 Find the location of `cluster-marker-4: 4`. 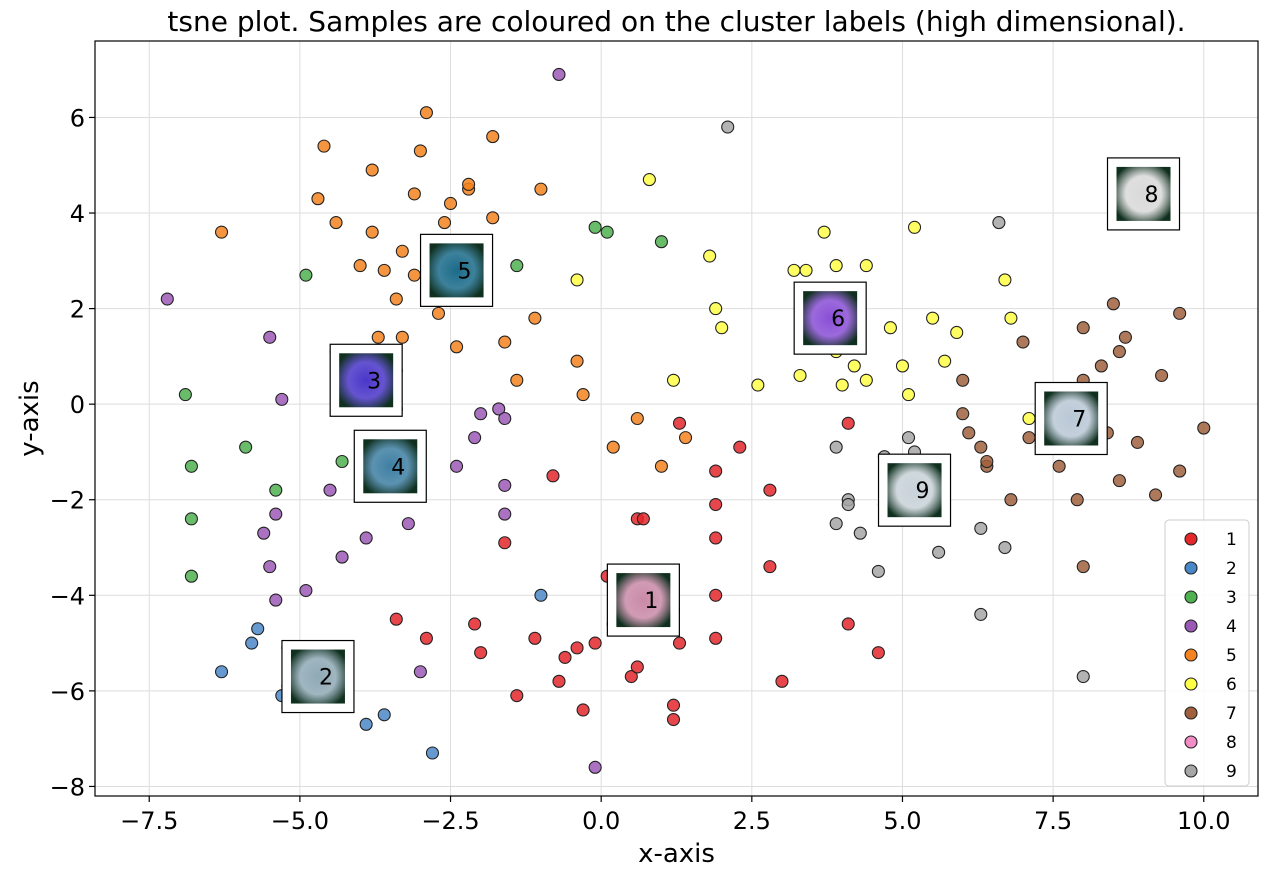

cluster-marker-4: 4 is located at coordinates (390, 466).